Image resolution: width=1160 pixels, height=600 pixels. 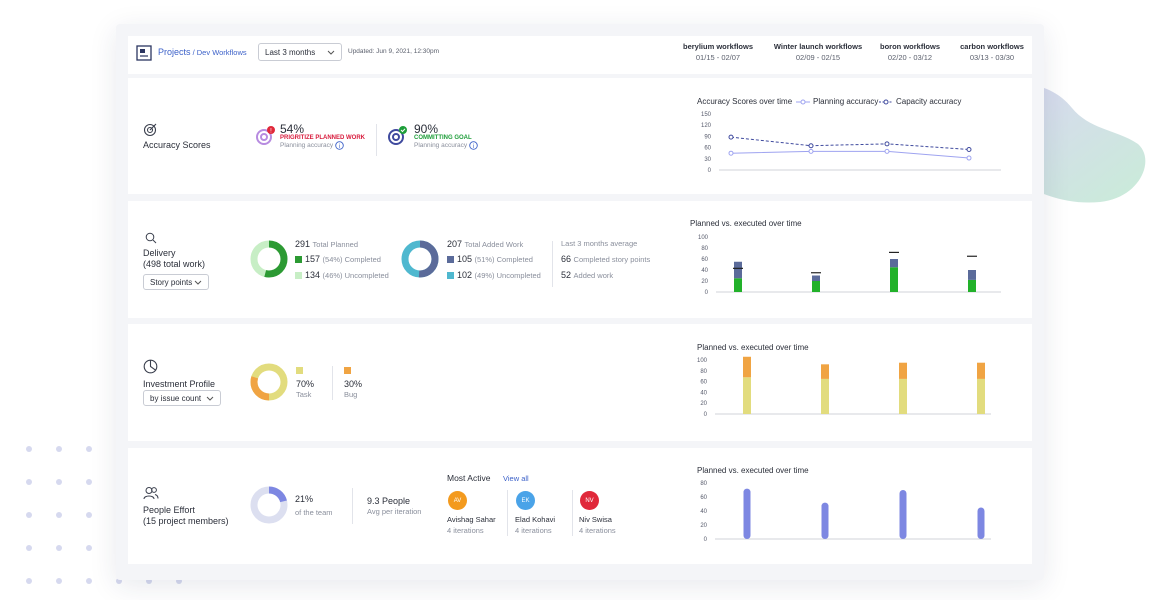 What do you see at coordinates (355, 275) in the screenshot?
I see `planned-uncompleted-label: (46%) Uncompleted` at bounding box center [355, 275].